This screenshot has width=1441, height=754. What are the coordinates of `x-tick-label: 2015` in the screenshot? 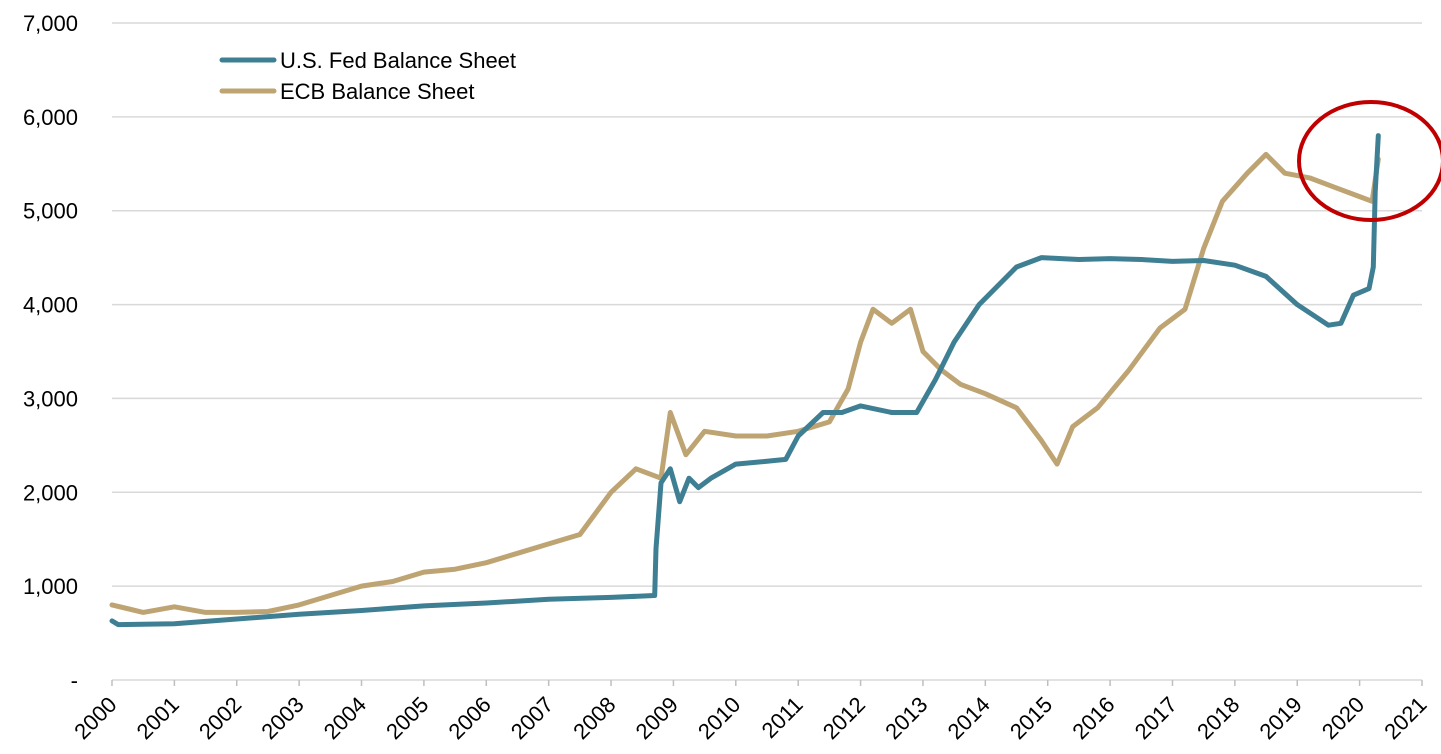 It's located at (1031, 718).